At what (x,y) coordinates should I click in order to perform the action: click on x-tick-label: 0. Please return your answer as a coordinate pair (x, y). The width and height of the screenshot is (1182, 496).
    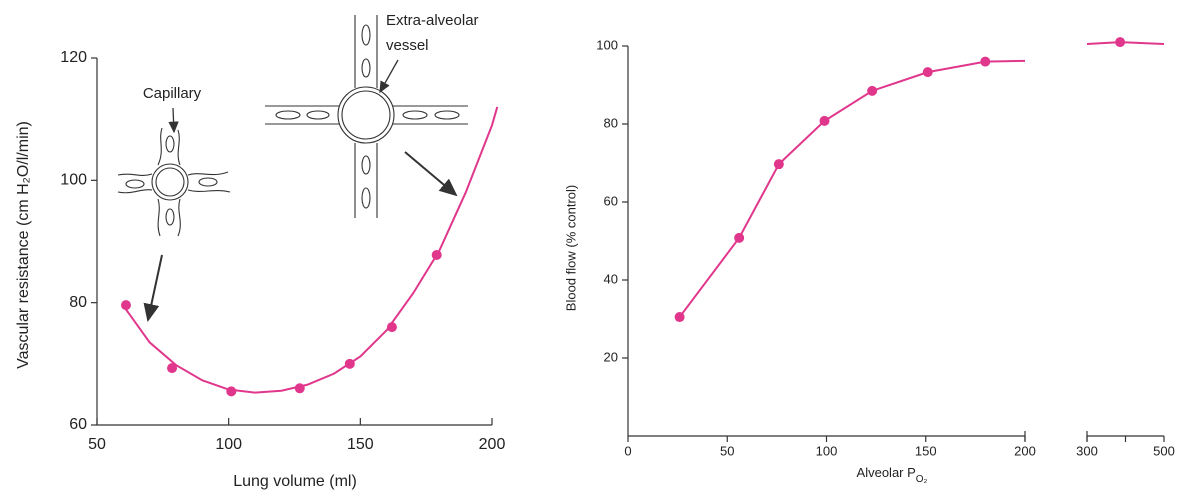
    Looking at the image, I should click on (627, 450).